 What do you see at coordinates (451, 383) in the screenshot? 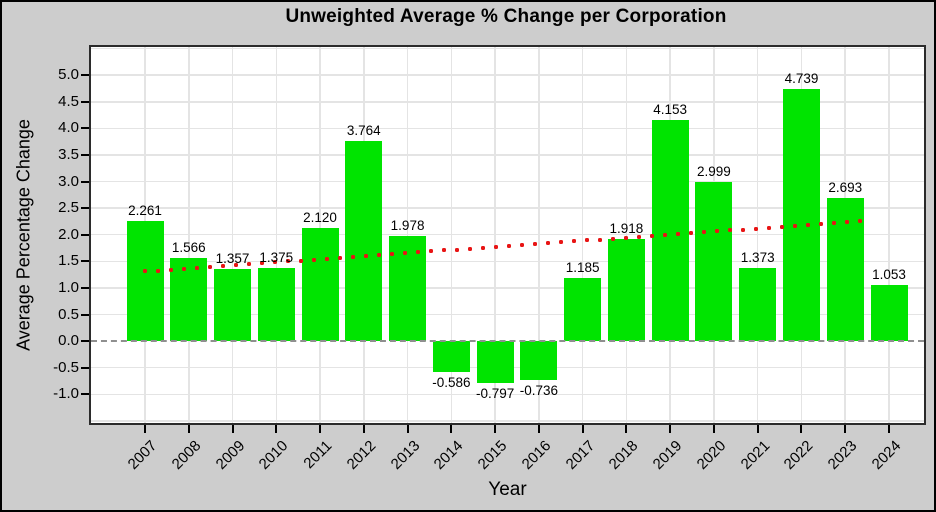
I see `bar-value-label: -0.586` at bounding box center [451, 383].